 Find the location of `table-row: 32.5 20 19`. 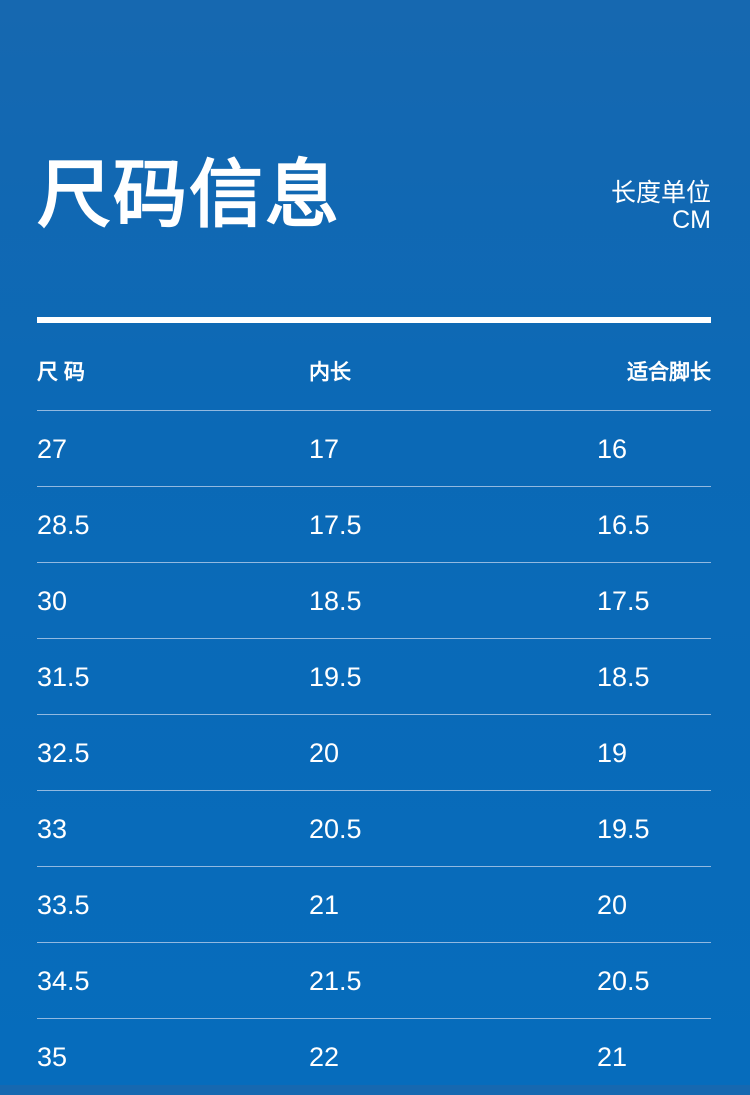

table-row: 32.5 20 19 is located at coordinates (374, 752).